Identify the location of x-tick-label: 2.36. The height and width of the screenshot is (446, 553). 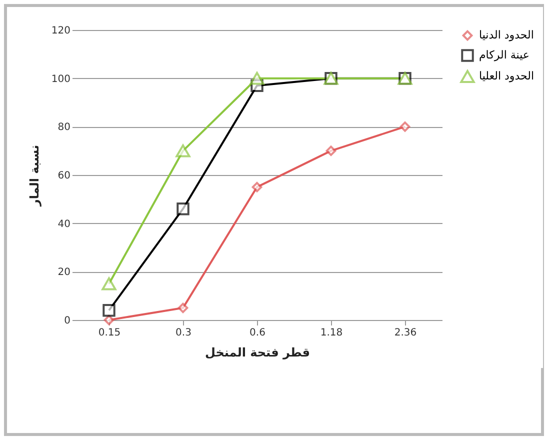
(405, 333).